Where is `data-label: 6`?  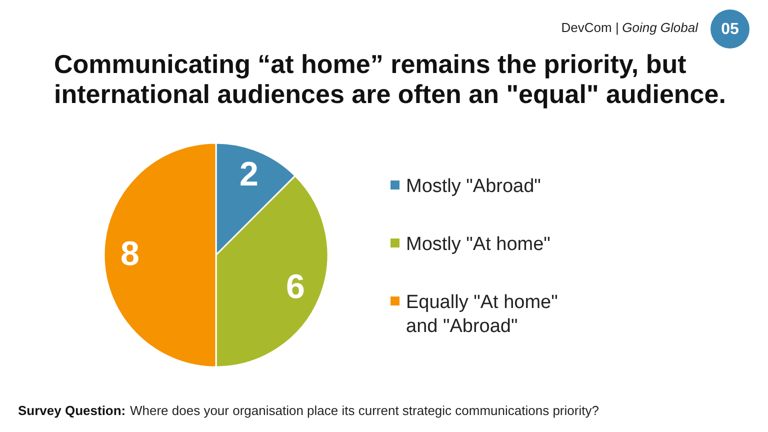 data-label: 6 is located at coordinates (295, 287).